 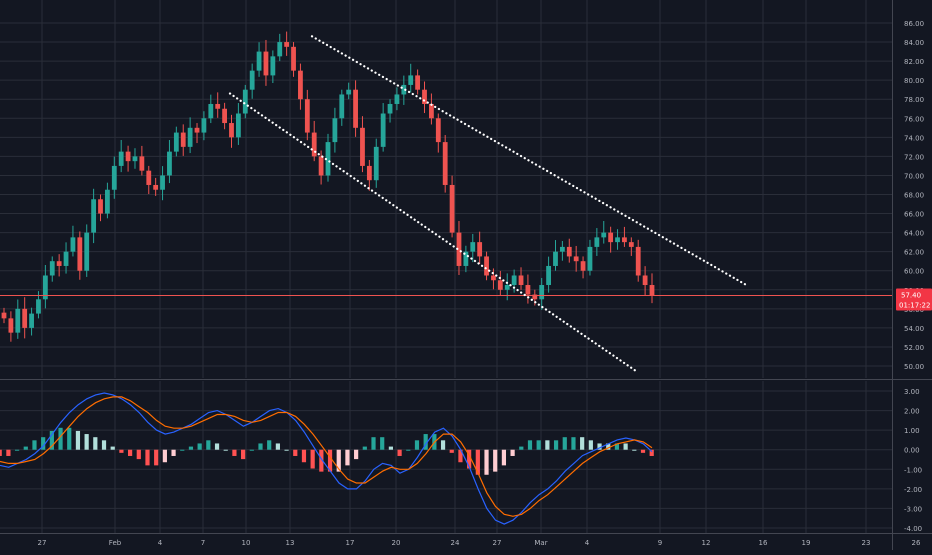 What do you see at coordinates (115, 543) in the screenshot?
I see `time-tick-label: Feb` at bounding box center [115, 543].